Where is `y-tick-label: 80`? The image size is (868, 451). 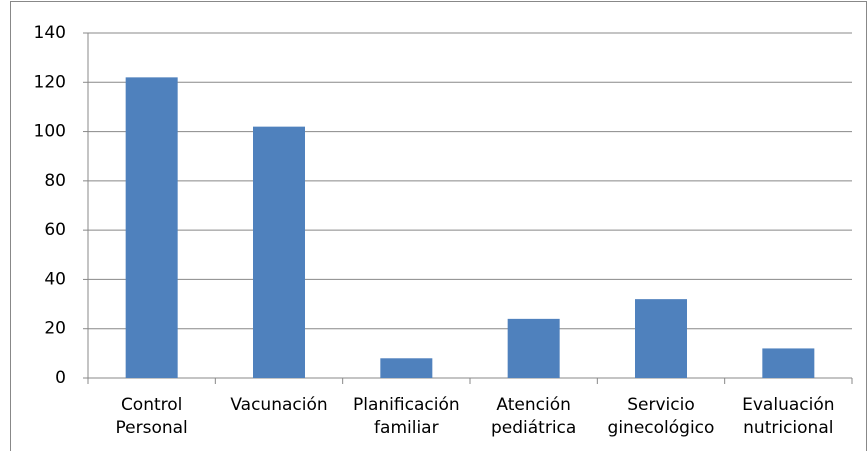 y-tick-label: 80 is located at coordinates (55, 181).